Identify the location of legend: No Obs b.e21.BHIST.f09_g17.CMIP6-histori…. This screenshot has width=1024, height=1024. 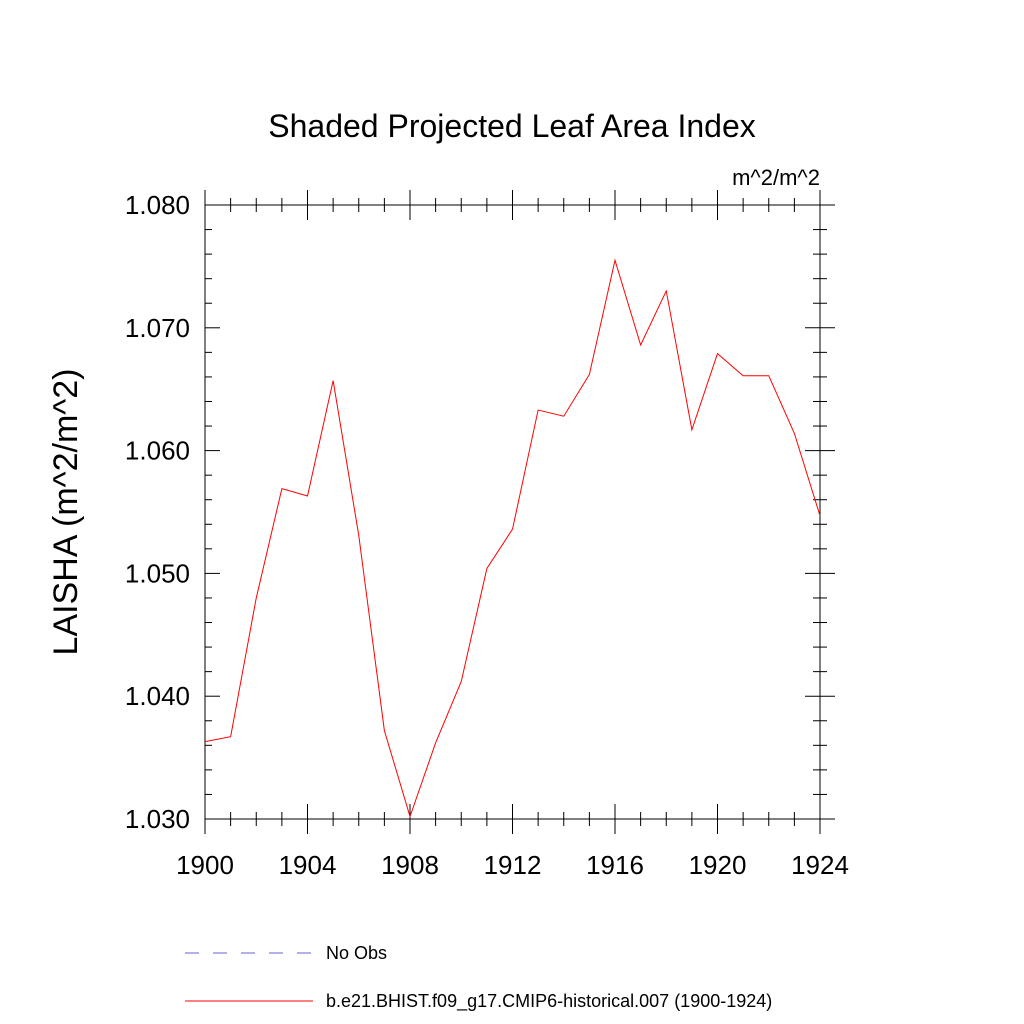
(478, 977).